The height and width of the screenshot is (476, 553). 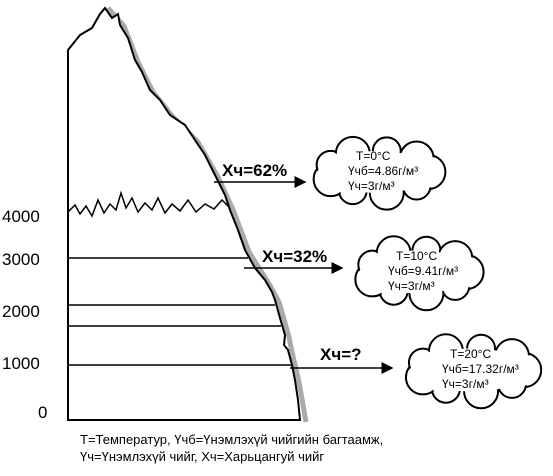 I want to click on arrow-label: Хч=32%, so click(x=294, y=256).